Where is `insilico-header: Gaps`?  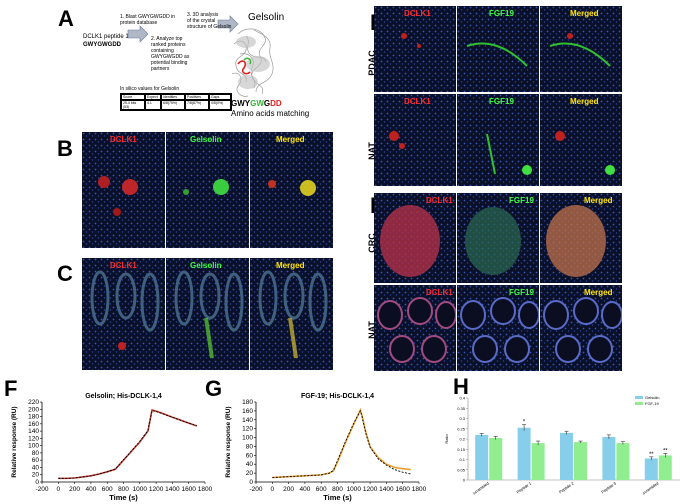 insilico-header: Gaps is located at coordinates (220, 97).